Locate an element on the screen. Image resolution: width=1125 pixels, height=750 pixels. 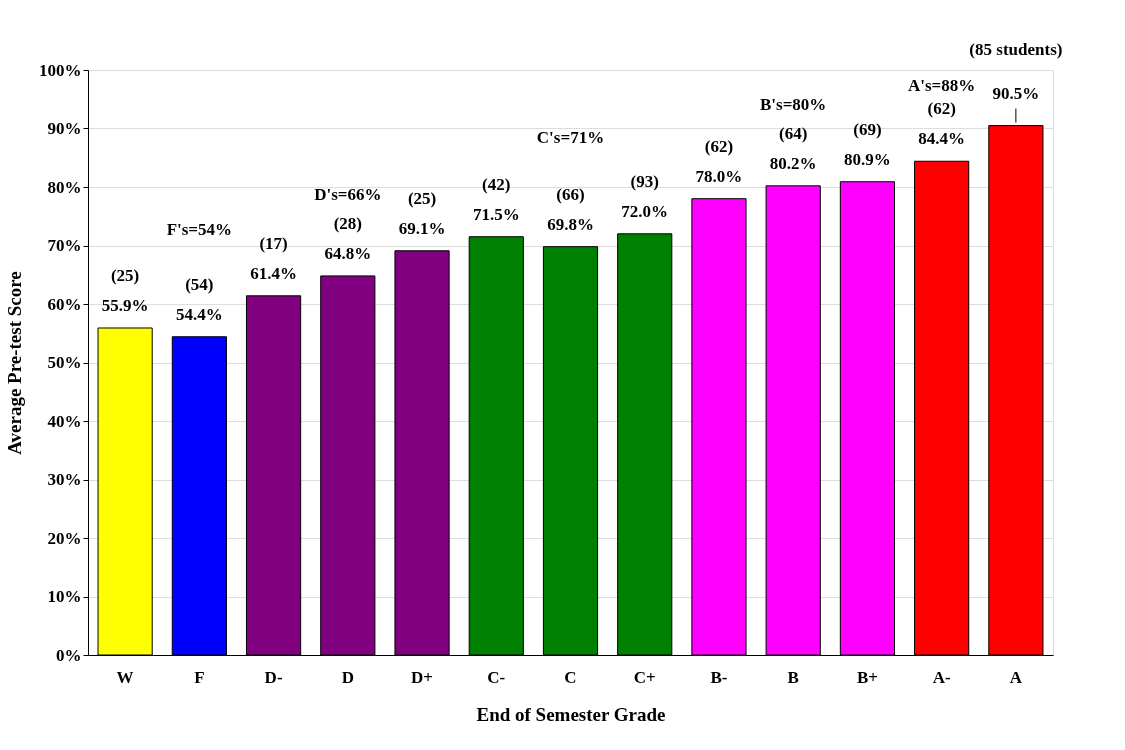
y-tick-label: 90% is located at coordinates (64, 128).